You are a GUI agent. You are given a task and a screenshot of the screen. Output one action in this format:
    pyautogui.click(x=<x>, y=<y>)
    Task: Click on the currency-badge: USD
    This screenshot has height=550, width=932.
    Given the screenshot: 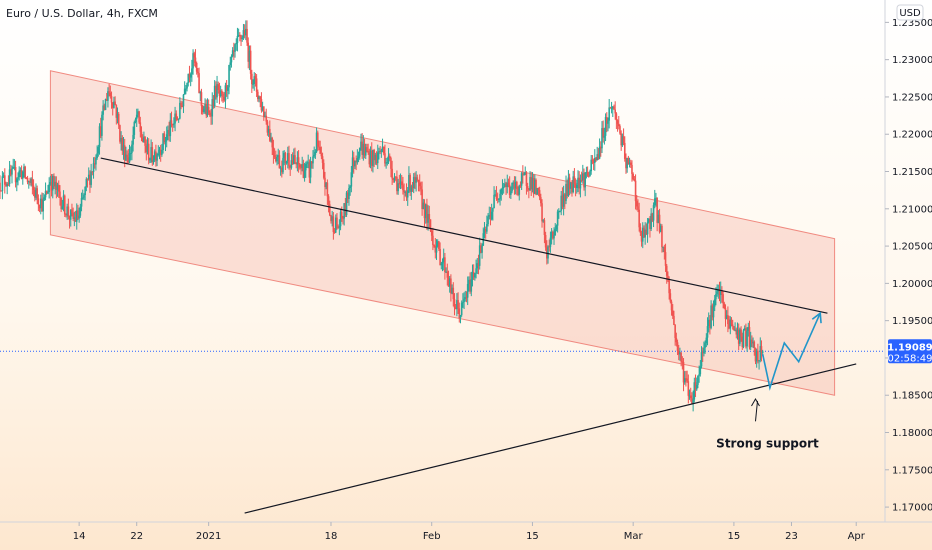 What is the action you would take?
    pyautogui.click(x=910, y=12)
    